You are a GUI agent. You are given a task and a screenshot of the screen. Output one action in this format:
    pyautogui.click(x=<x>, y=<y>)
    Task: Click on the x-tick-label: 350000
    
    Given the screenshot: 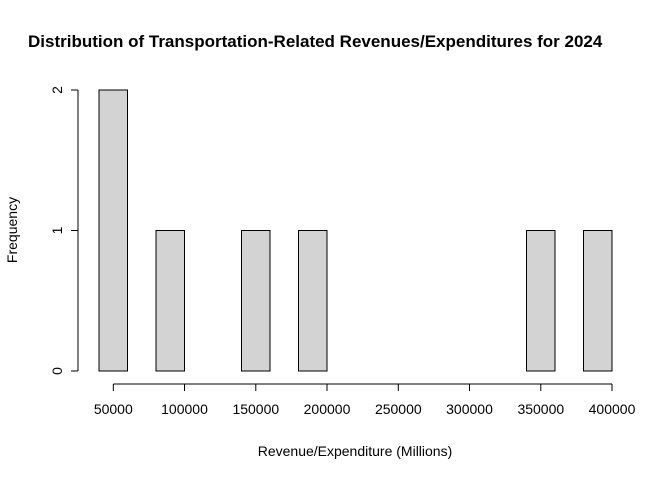 What is the action you would take?
    pyautogui.click(x=540, y=409)
    